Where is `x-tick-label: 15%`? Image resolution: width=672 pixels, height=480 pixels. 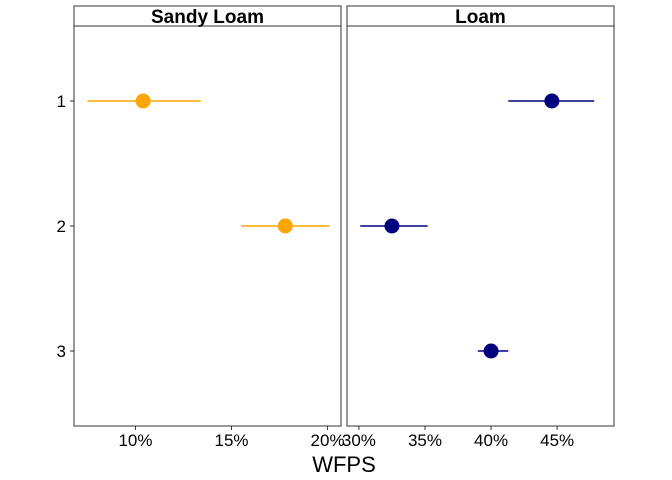
x-tick-label: 15% is located at coordinates (231, 440).